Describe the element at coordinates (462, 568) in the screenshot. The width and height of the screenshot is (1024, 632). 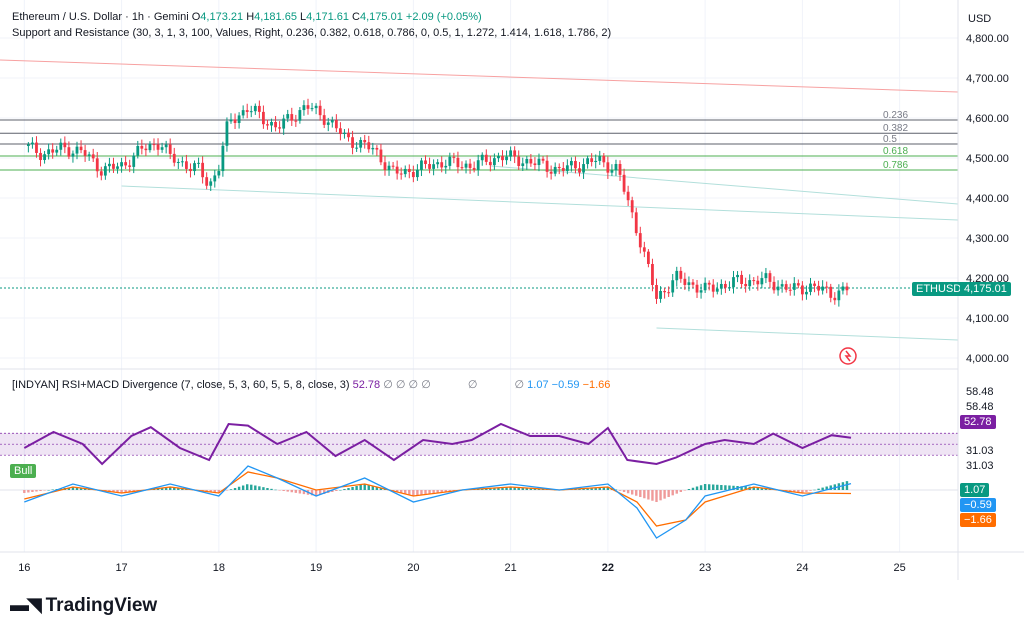
I see `time-axis: 16 17 18 19 20 21 22 23 24 25` at that location.